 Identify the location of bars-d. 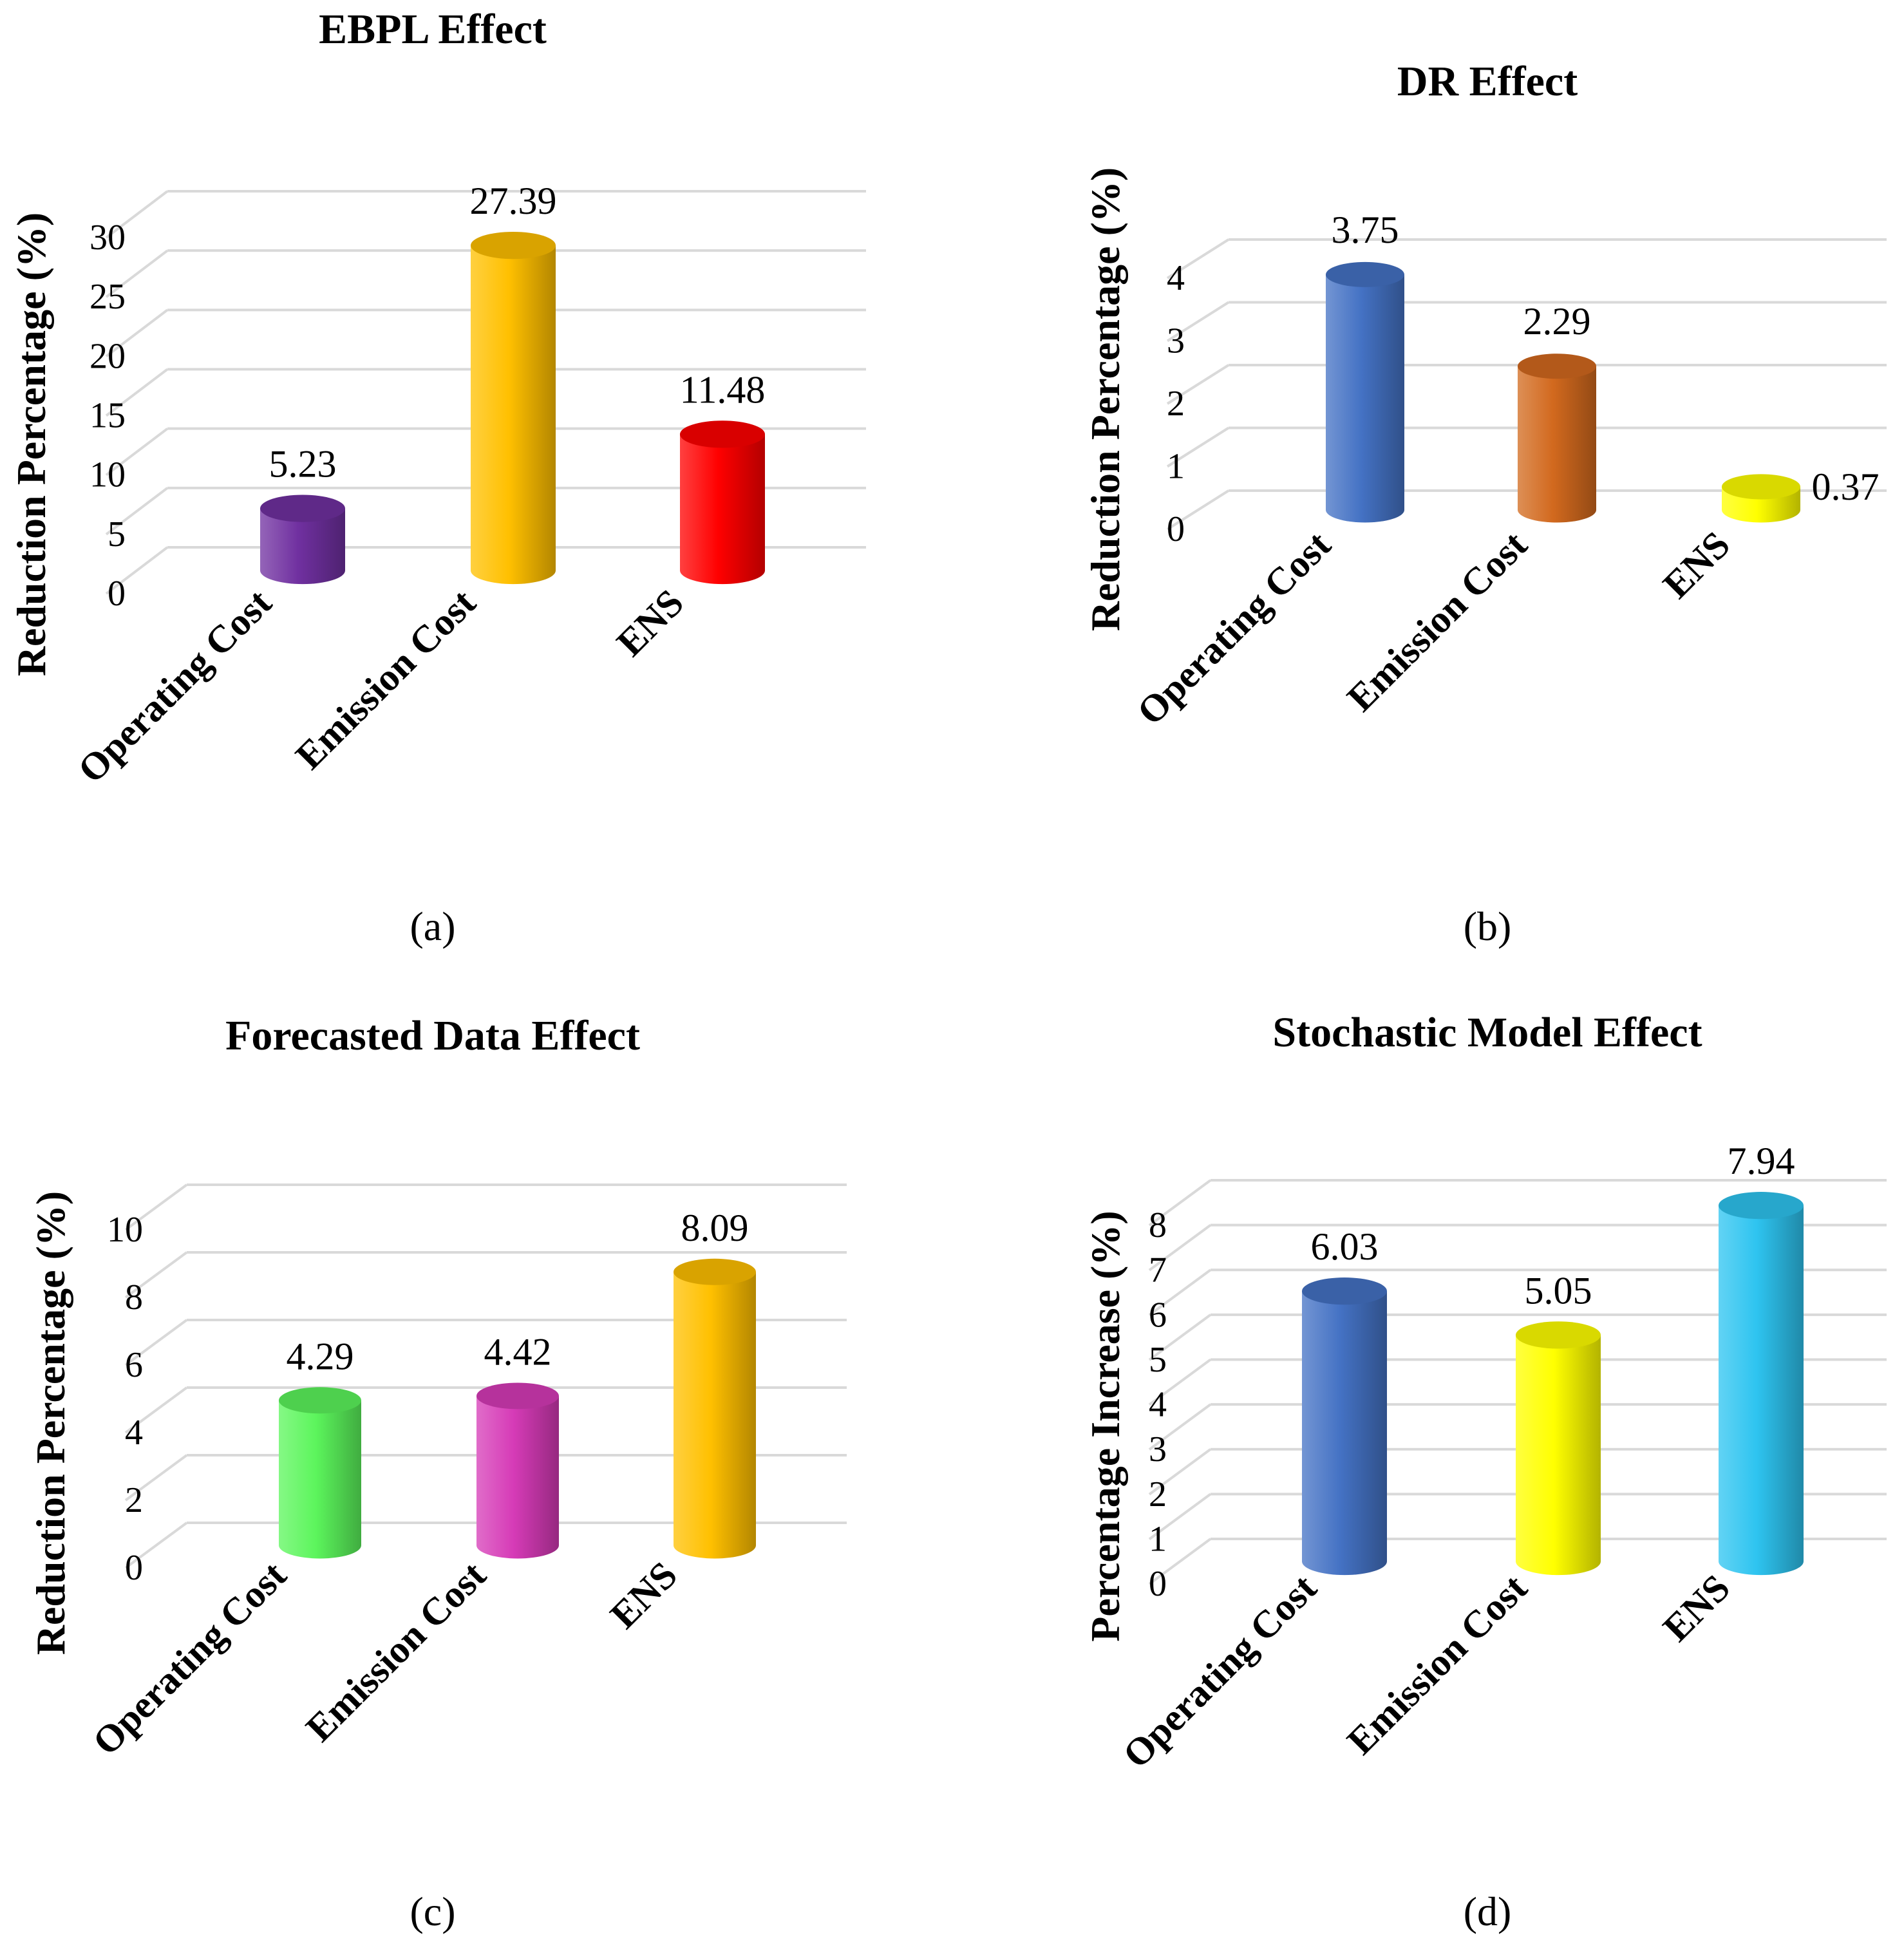
(1553, 1384).